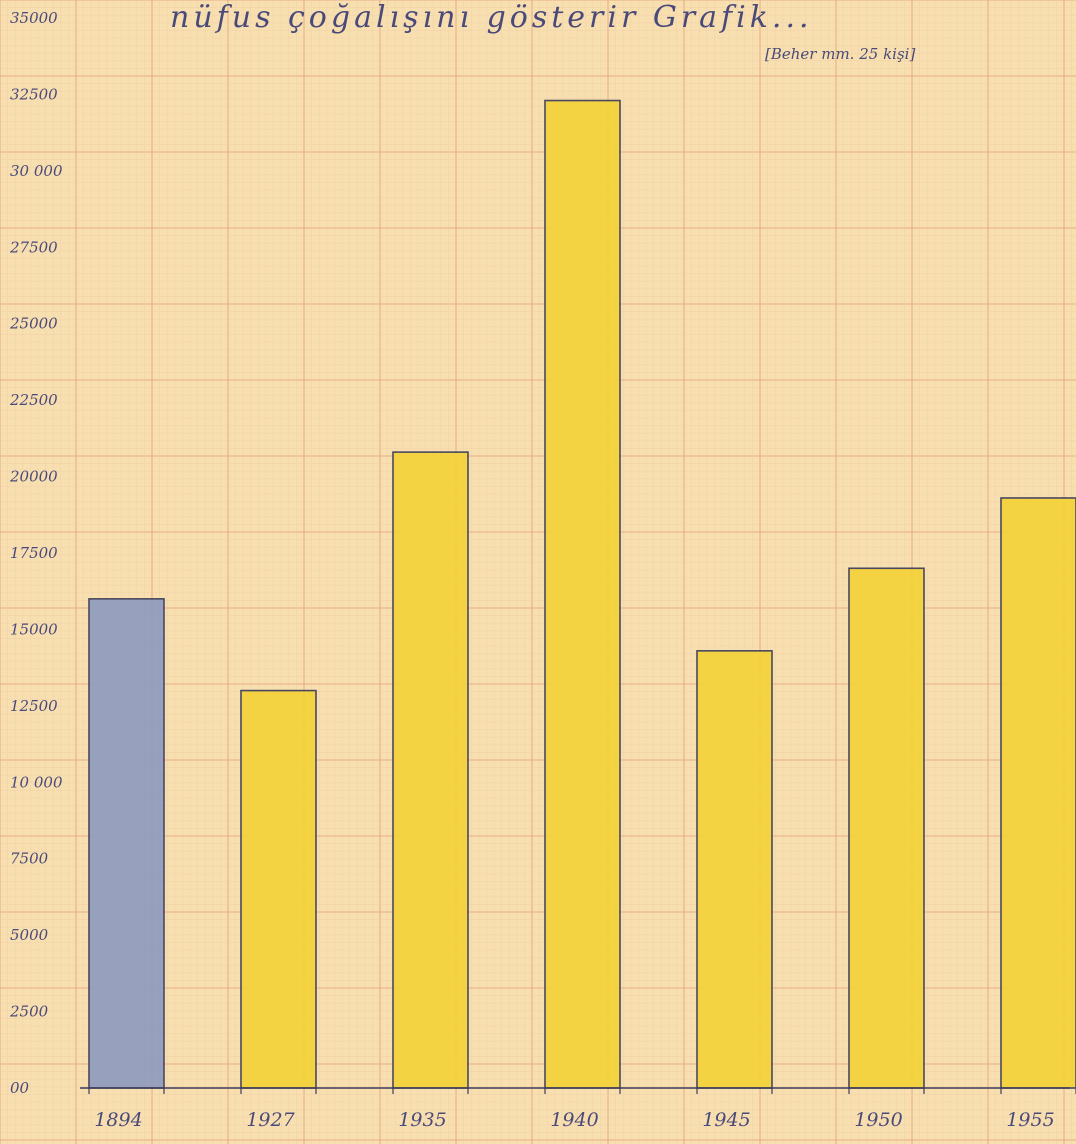  What do you see at coordinates (33, 324) in the screenshot?
I see `y-tick-label: 25000` at bounding box center [33, 324].